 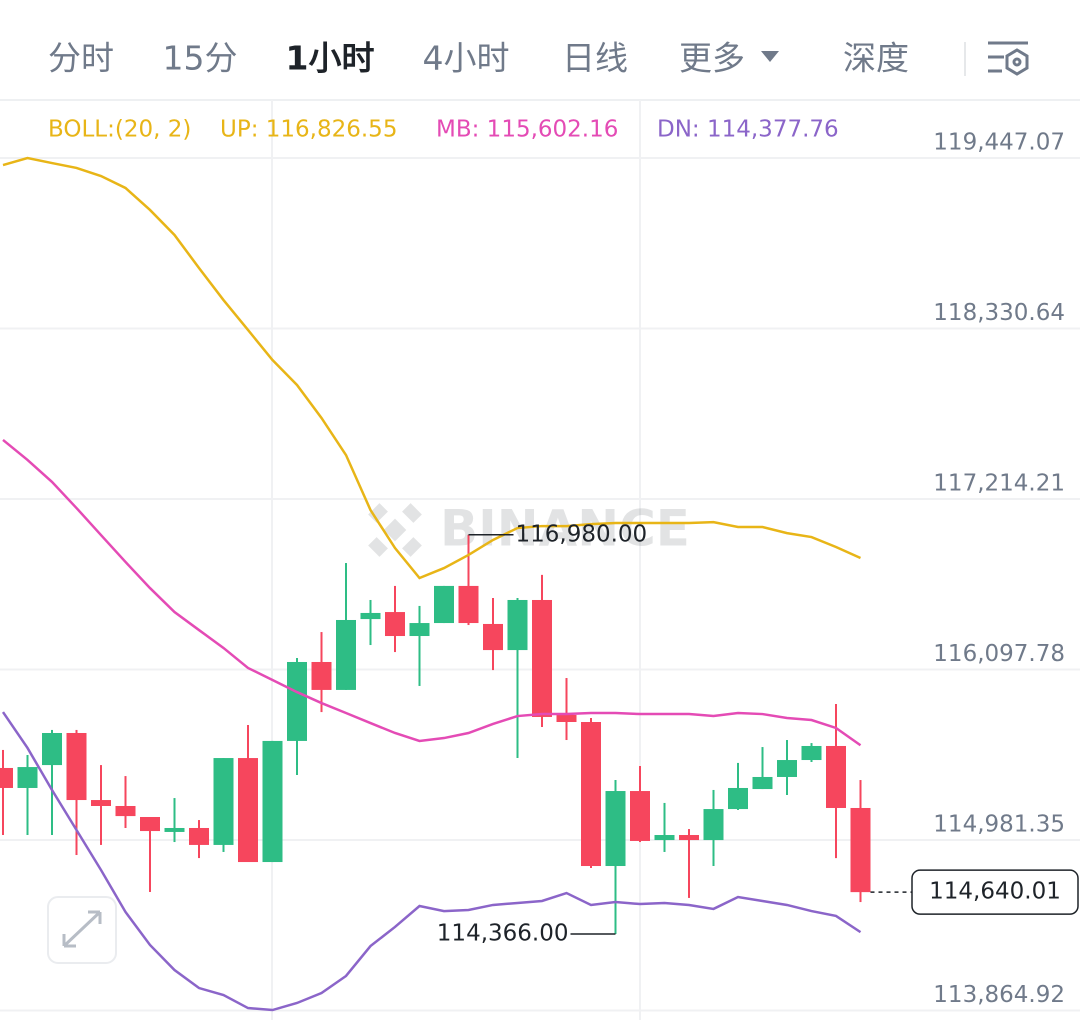 I want to click on tab: 15分, so click(x=200, y=58).